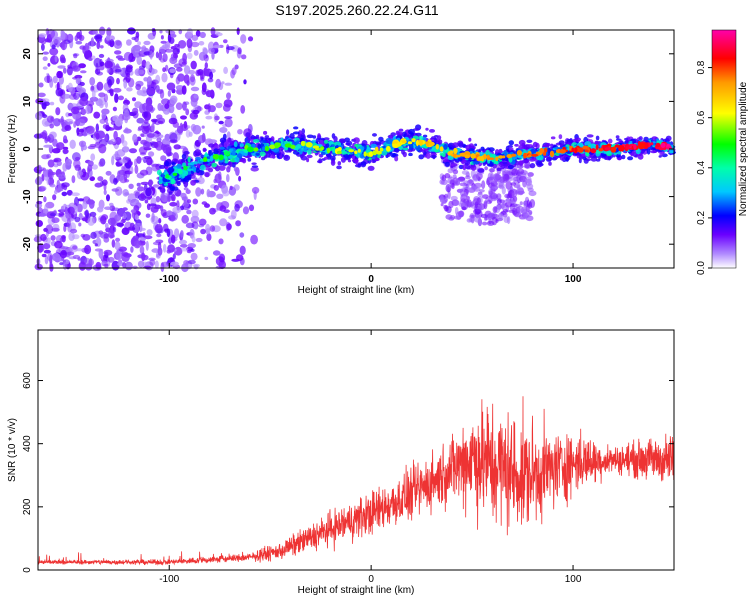 This screenshot has height=600, width=750. Describe the element at coordinates (356, 590) in the screenshot. I see `snr-x-label: Height of straight line (km)` at that location.